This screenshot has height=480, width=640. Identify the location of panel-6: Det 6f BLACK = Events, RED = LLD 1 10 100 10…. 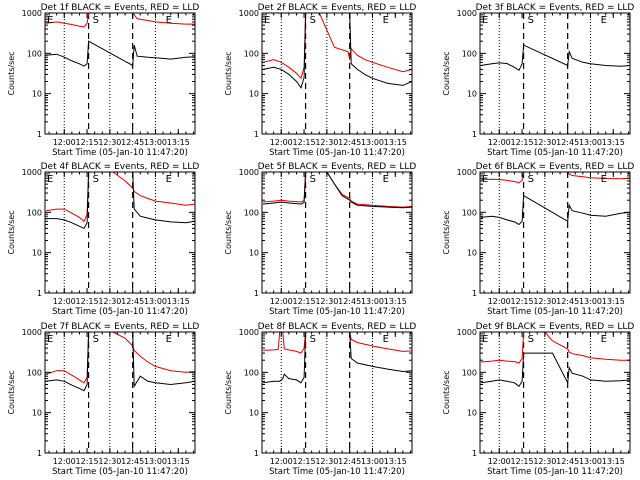
(538, 239).